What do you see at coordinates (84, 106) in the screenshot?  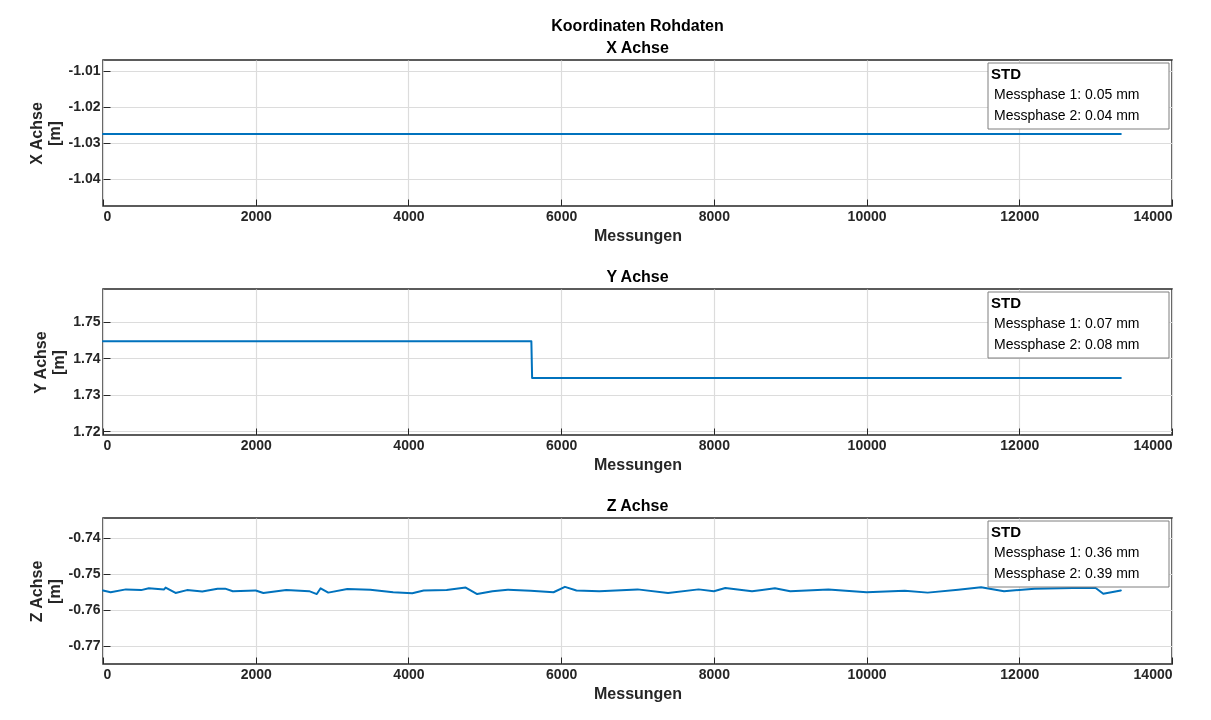 I see `y-tick-label: -1.02` at bounding box center [84, 106].